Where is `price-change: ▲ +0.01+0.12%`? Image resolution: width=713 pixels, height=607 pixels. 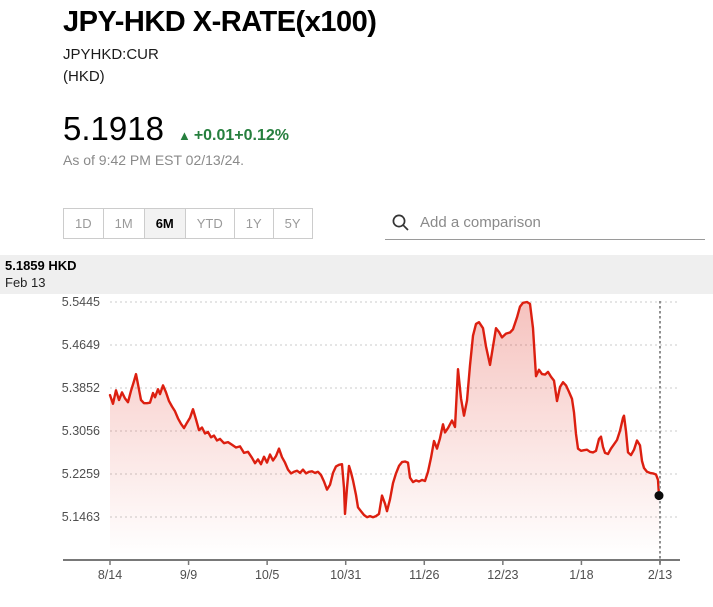
price-change: ▲ +0.01+0.12% is located at coordinates (233, 136).